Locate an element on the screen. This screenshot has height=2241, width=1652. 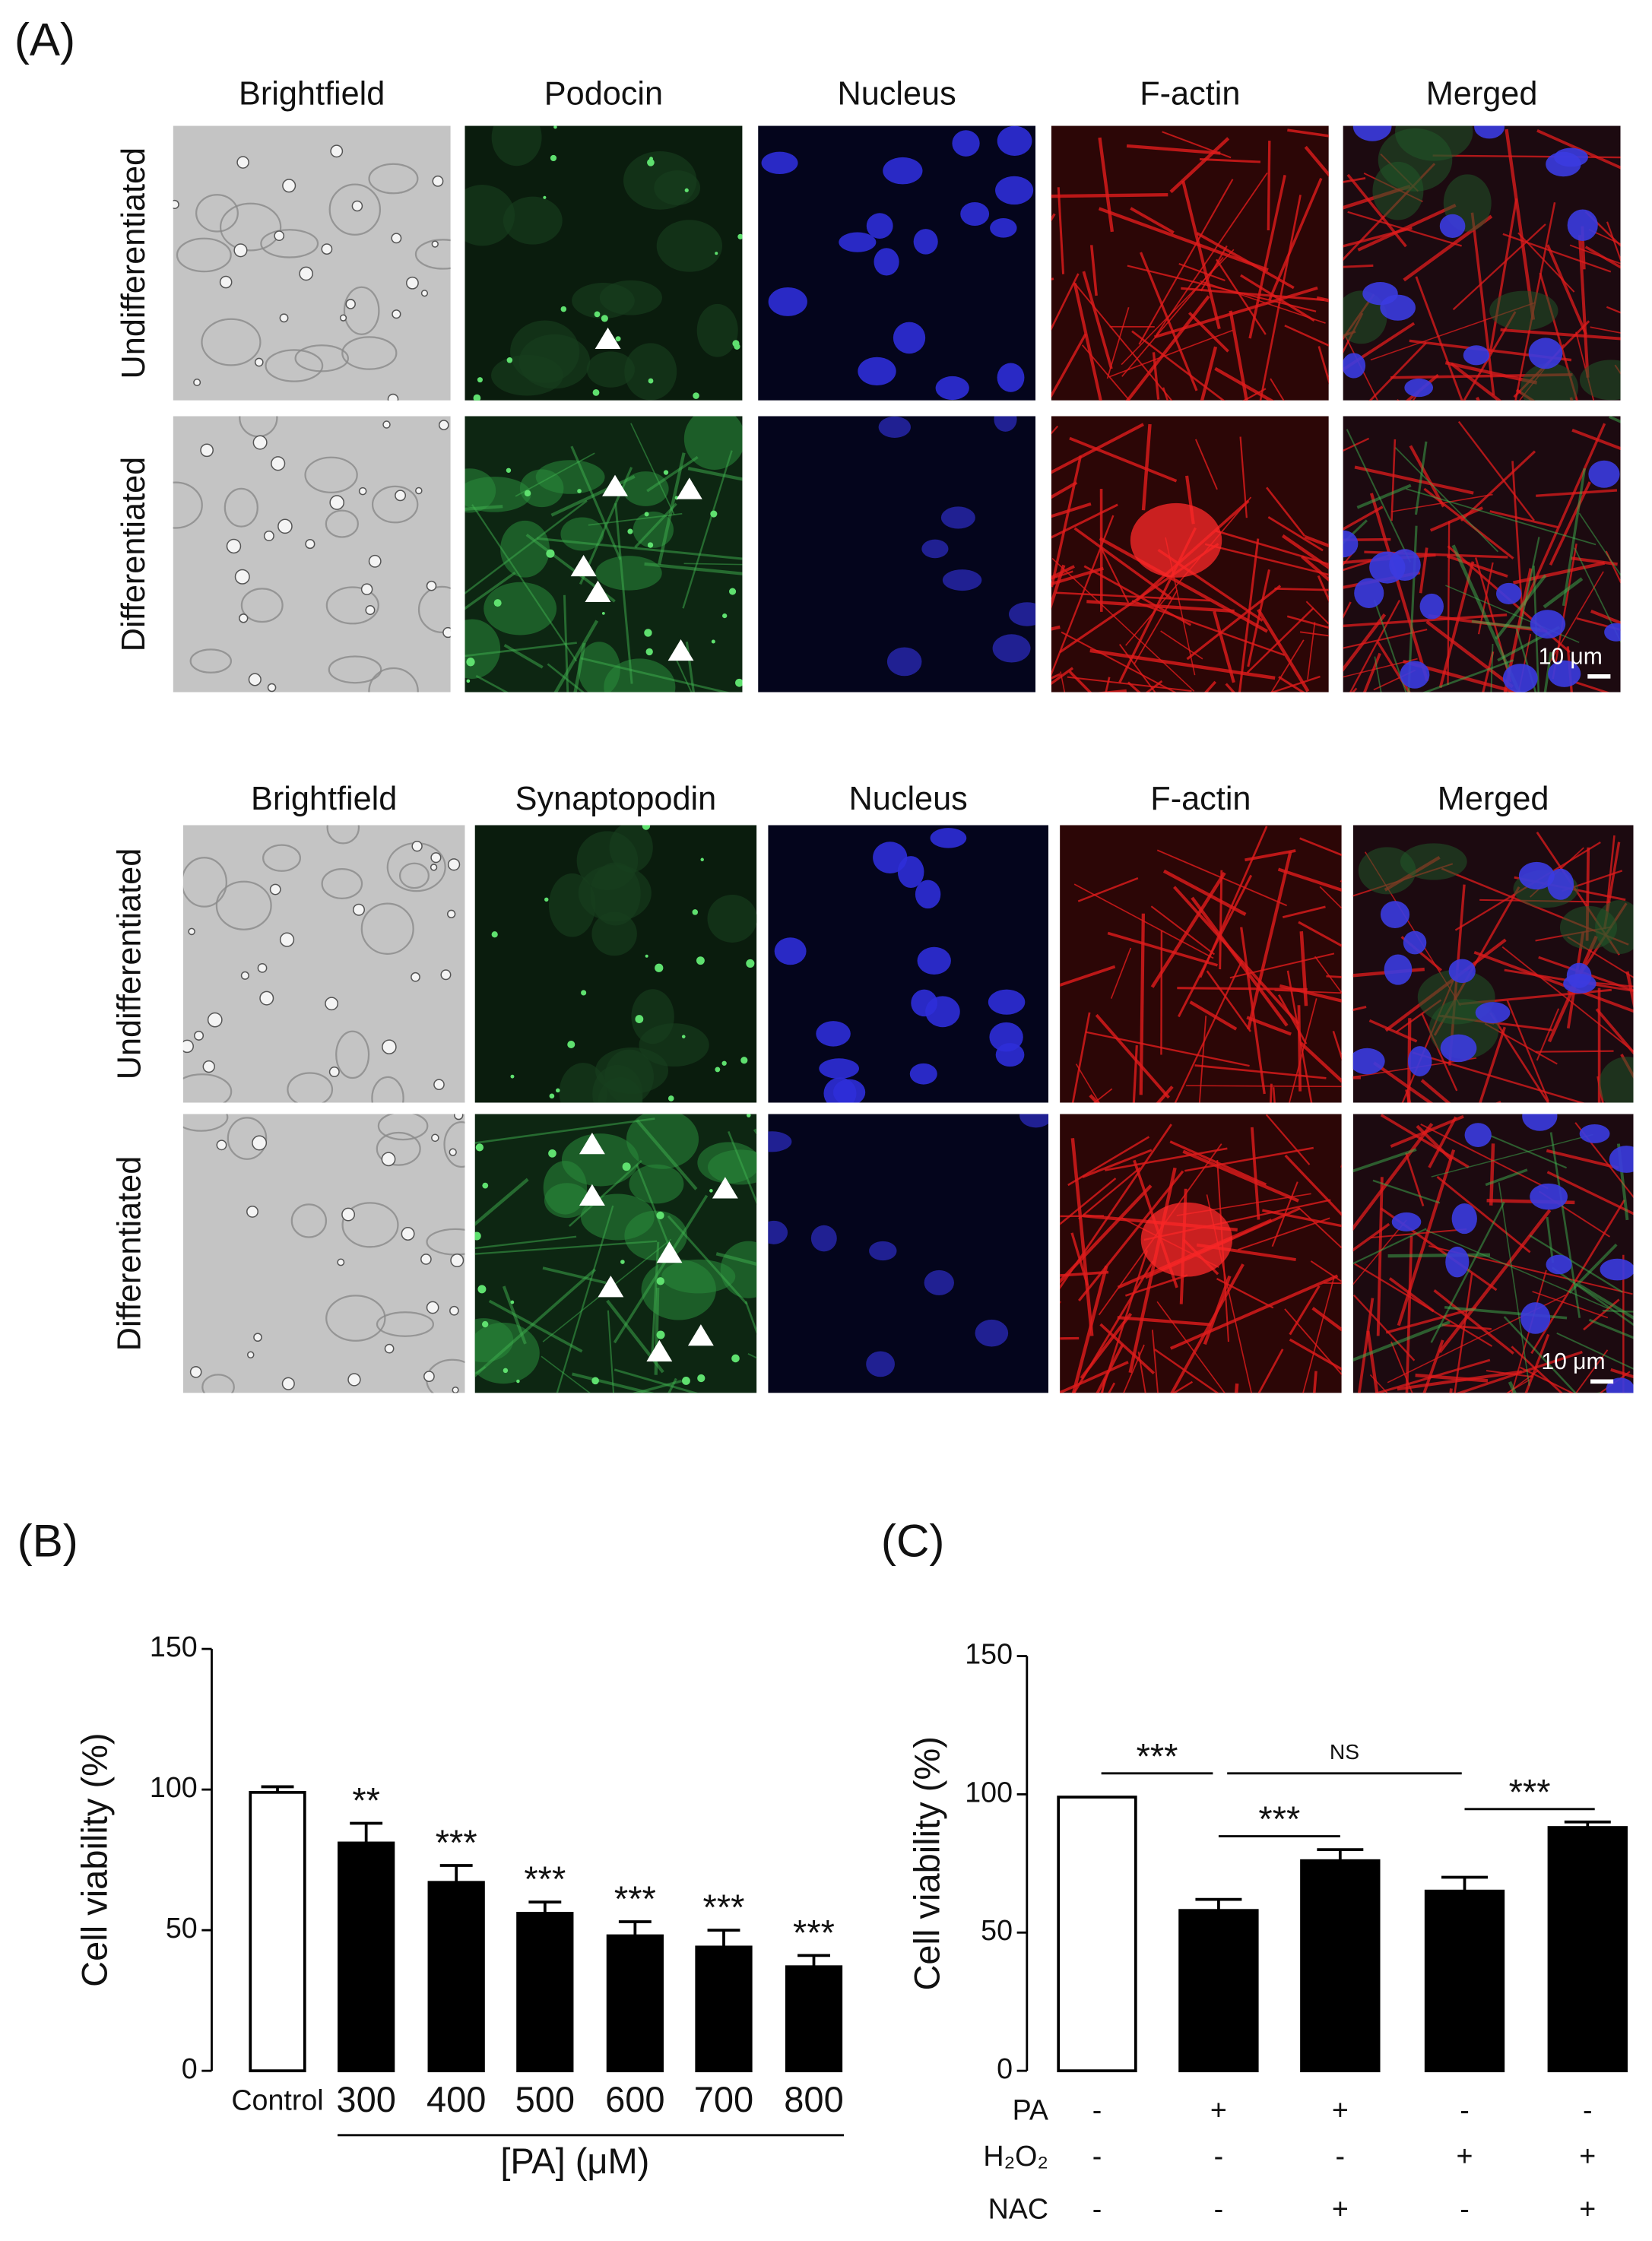
micrograph-bg is located at coordinates (312, 554).